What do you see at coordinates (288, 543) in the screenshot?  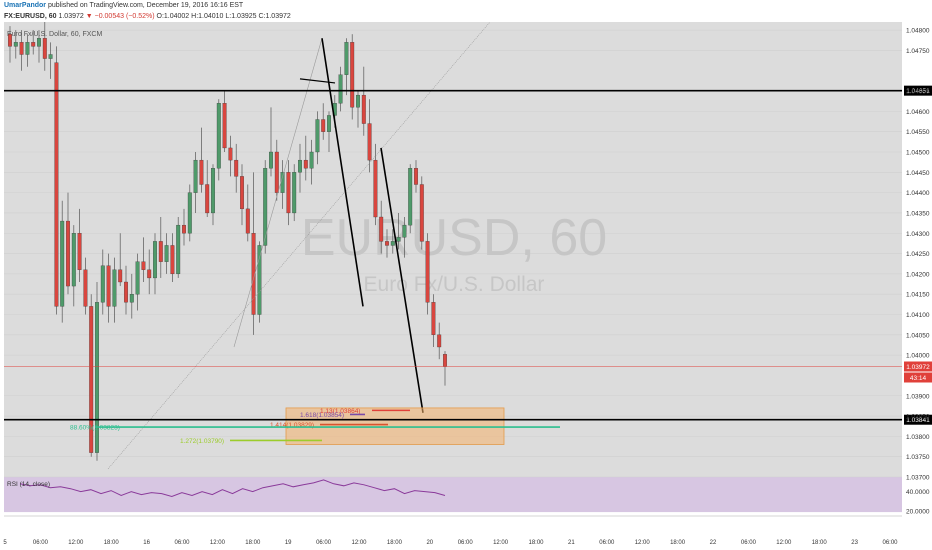 I see `x-tick-label: 19` at bounding box center [288, 543].